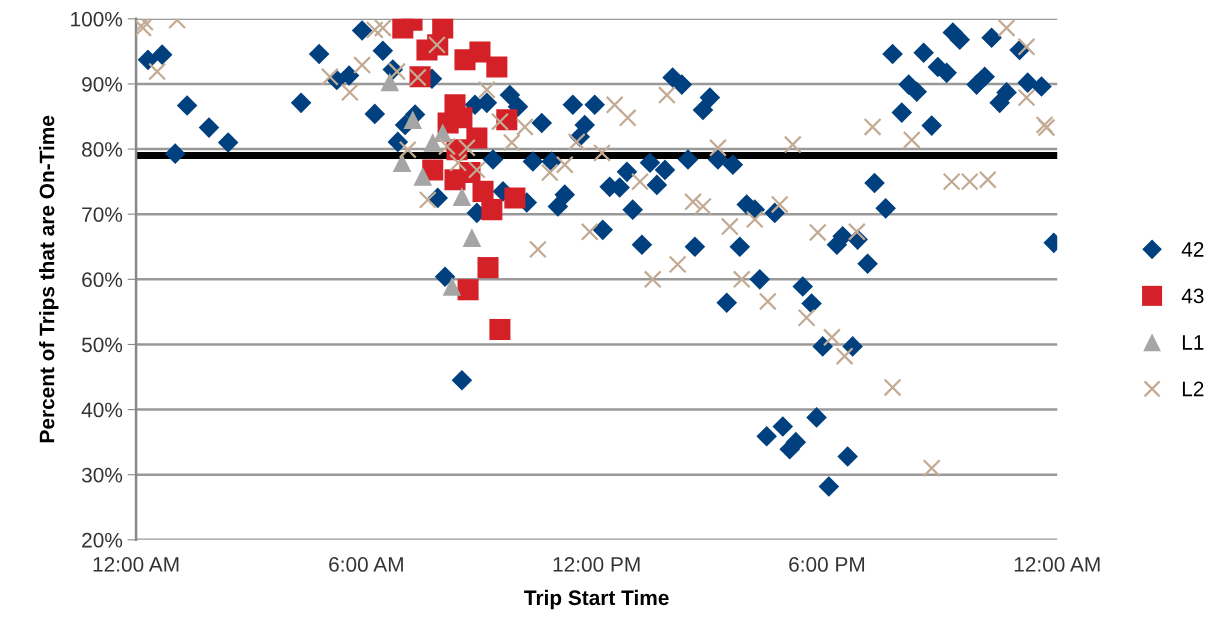 This screenshot has width=1218, height=627. I want to click on y-tick-label: 80%, so click(102, 149).